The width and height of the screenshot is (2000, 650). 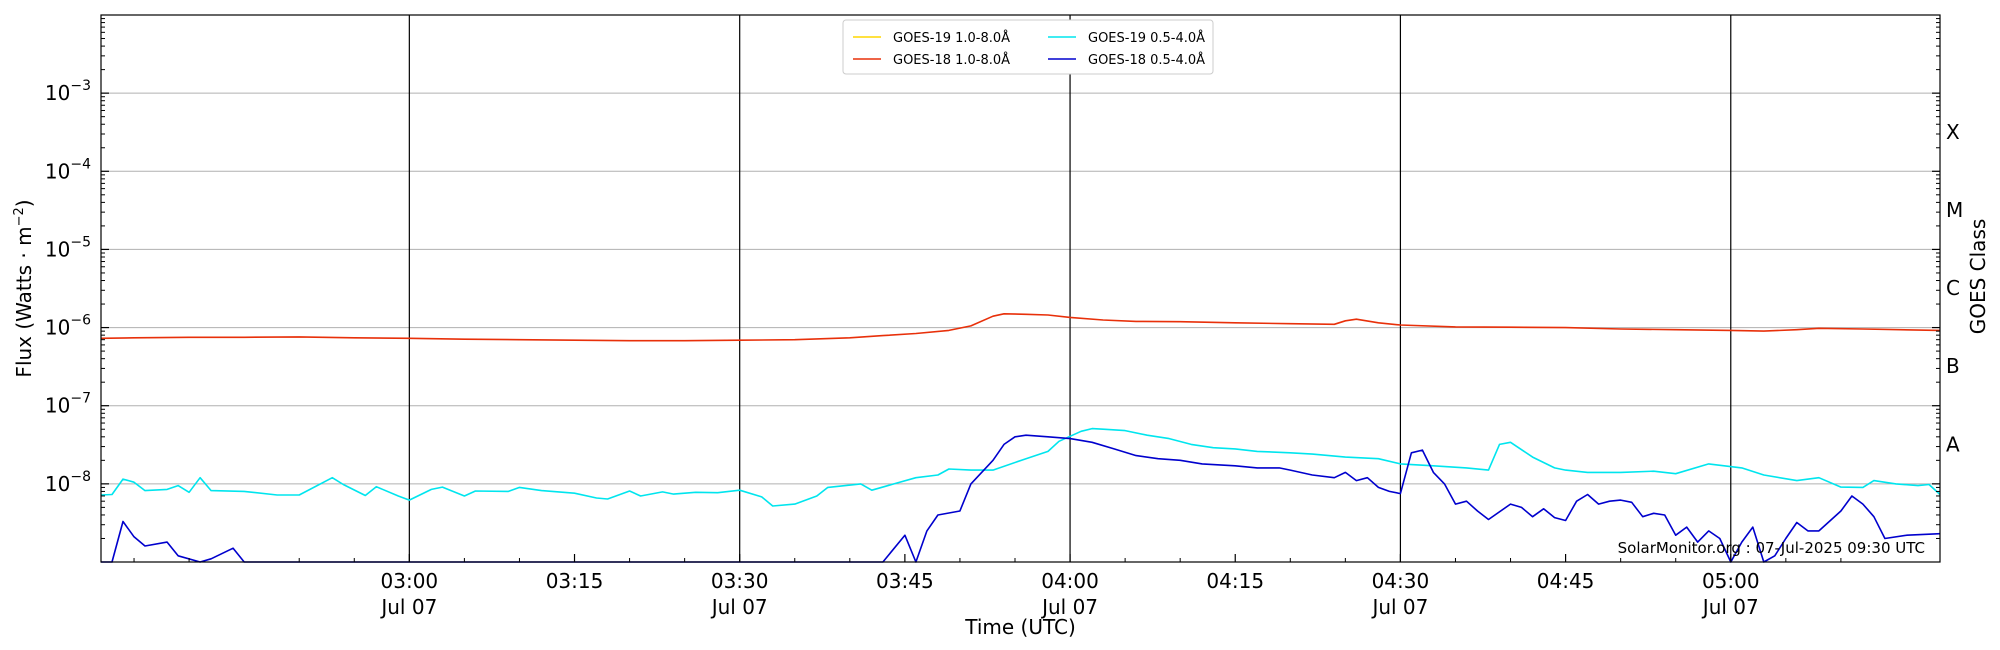 I want to click on y-tick-label: 10⁻⁵, so click(x=68, y=247).